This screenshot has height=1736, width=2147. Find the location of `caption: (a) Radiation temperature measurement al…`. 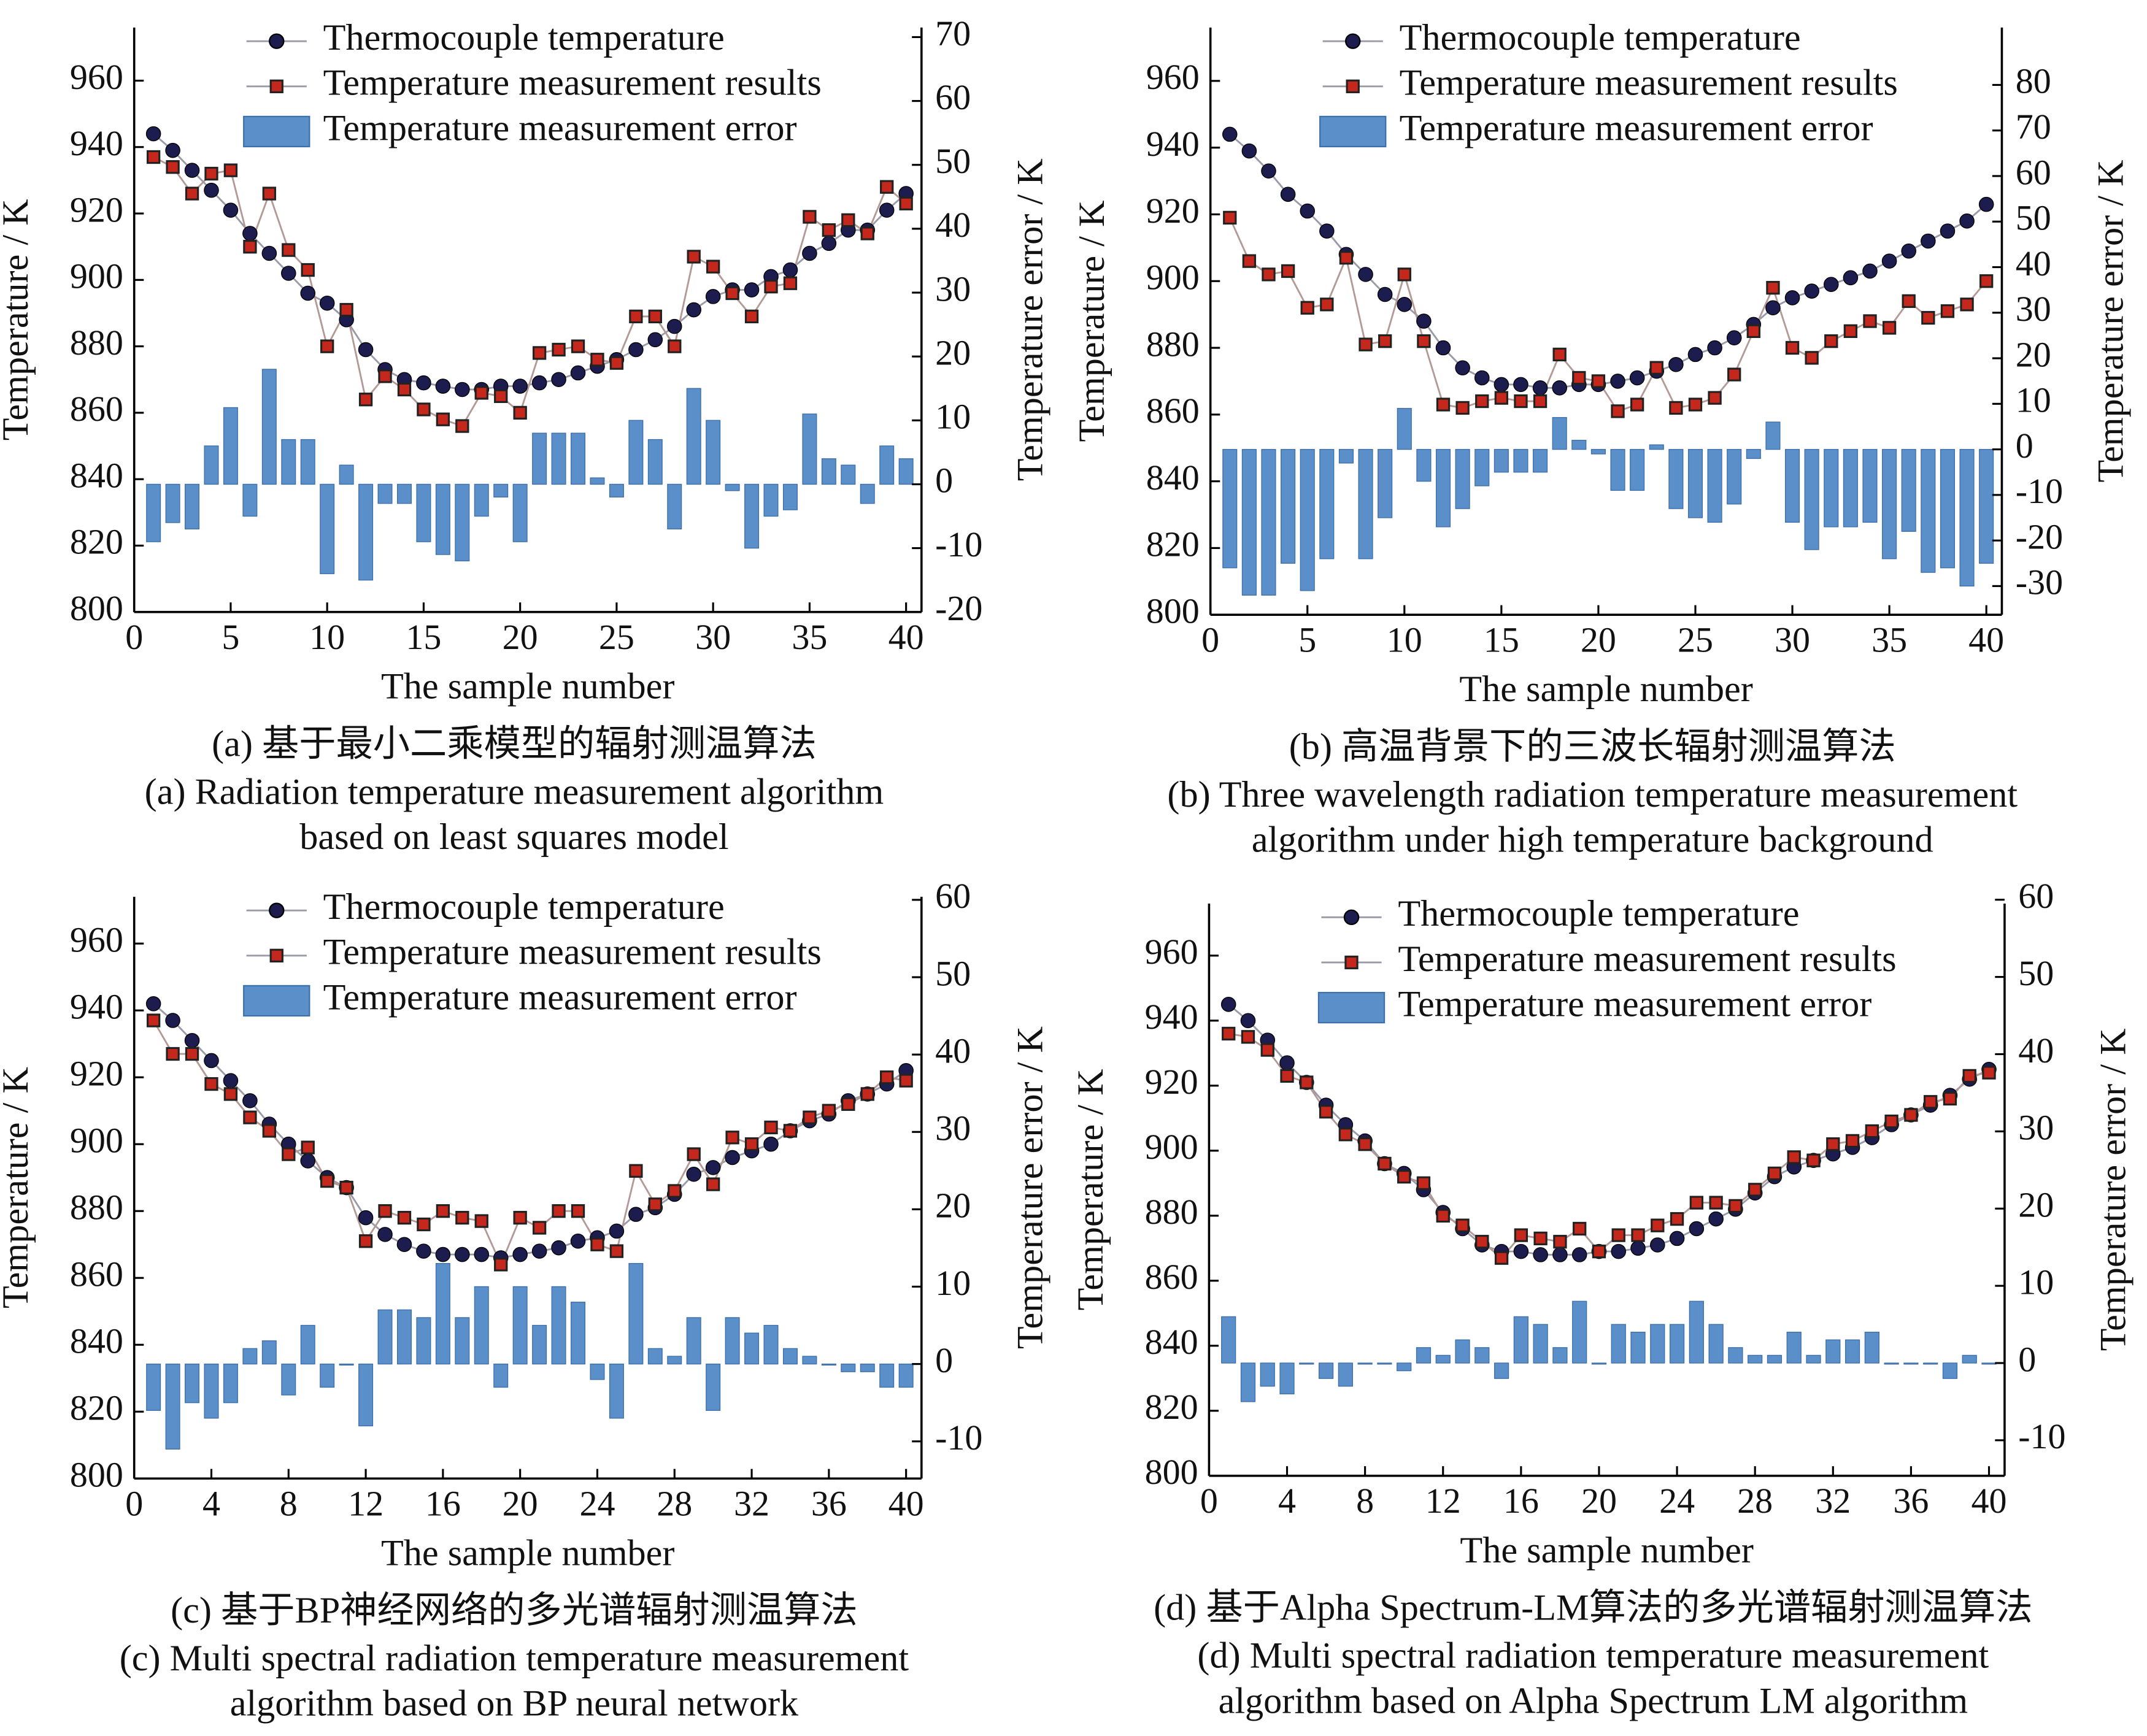

caption: (a) Radiation temperature measurement al… is located at coordinates (514, 792).